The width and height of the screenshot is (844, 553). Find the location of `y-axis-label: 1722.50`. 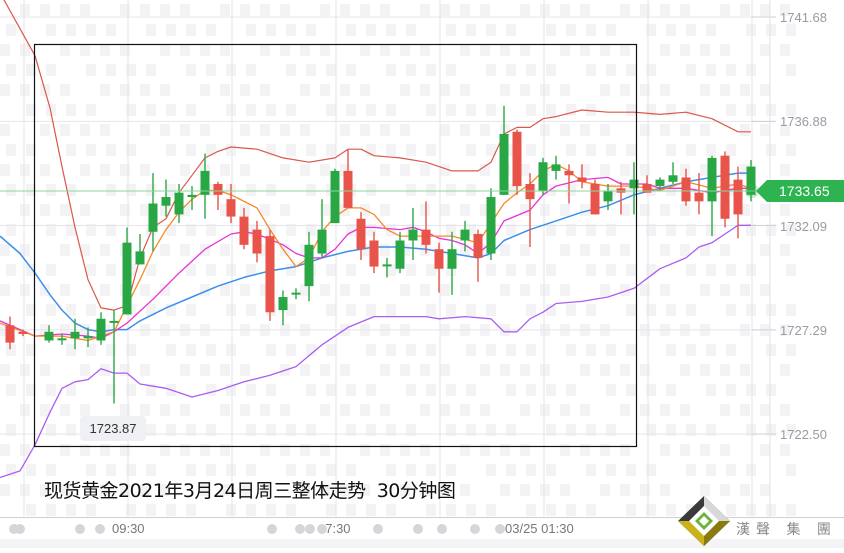

y-axis-label: 1722.50 is located at coordinates (803, 434).